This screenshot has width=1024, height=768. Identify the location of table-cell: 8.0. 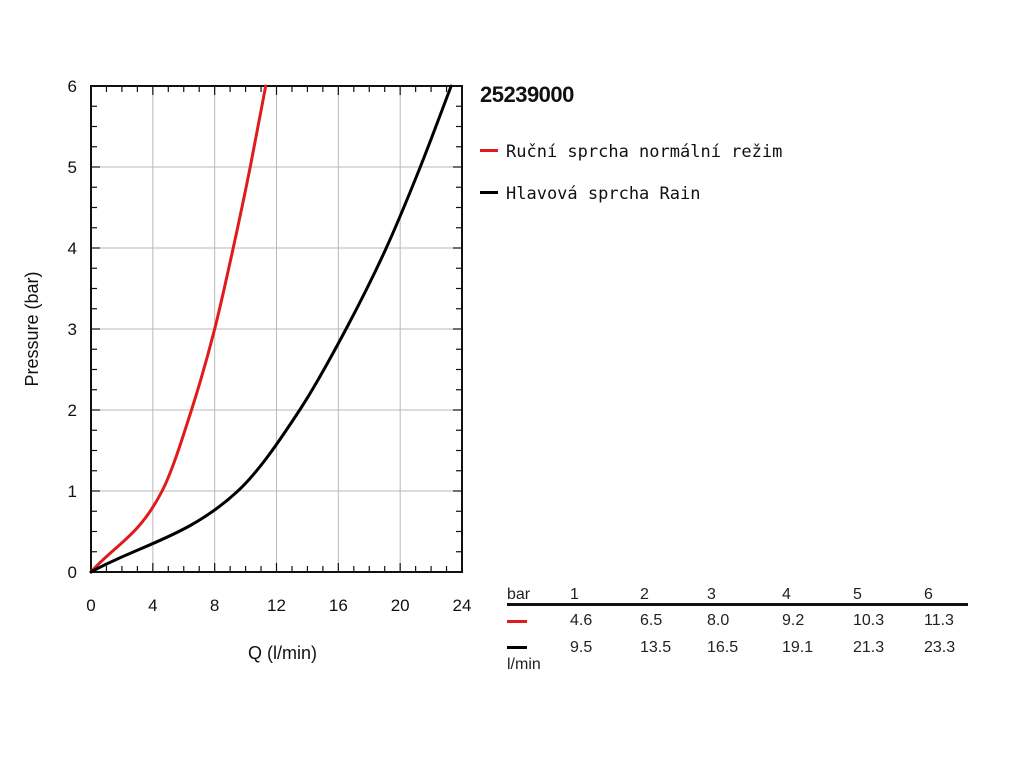
(718, 620).